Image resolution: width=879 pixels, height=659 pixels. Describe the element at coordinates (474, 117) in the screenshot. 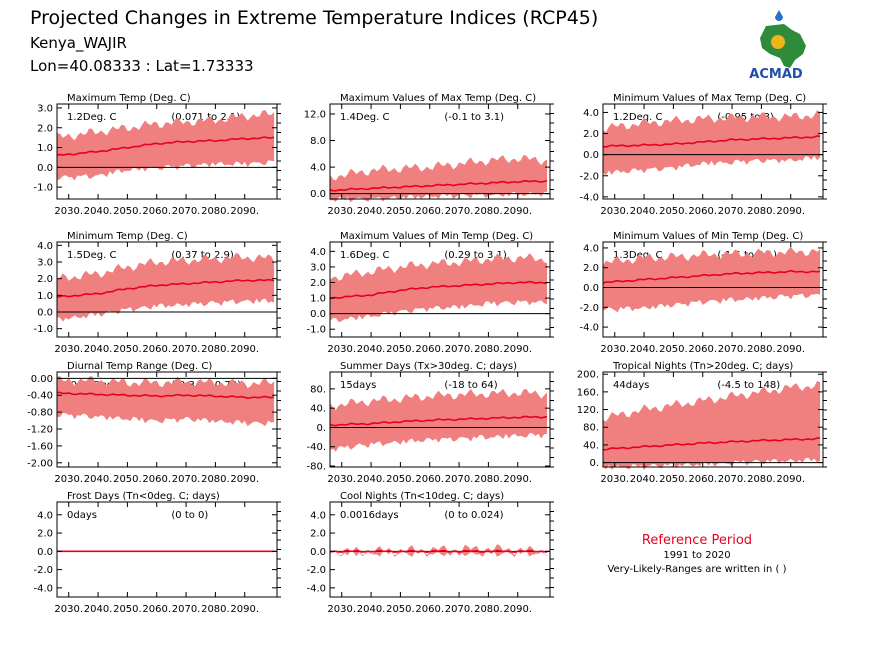

I see `chart-range-label: (-0.1 to 3.1)` at that location.